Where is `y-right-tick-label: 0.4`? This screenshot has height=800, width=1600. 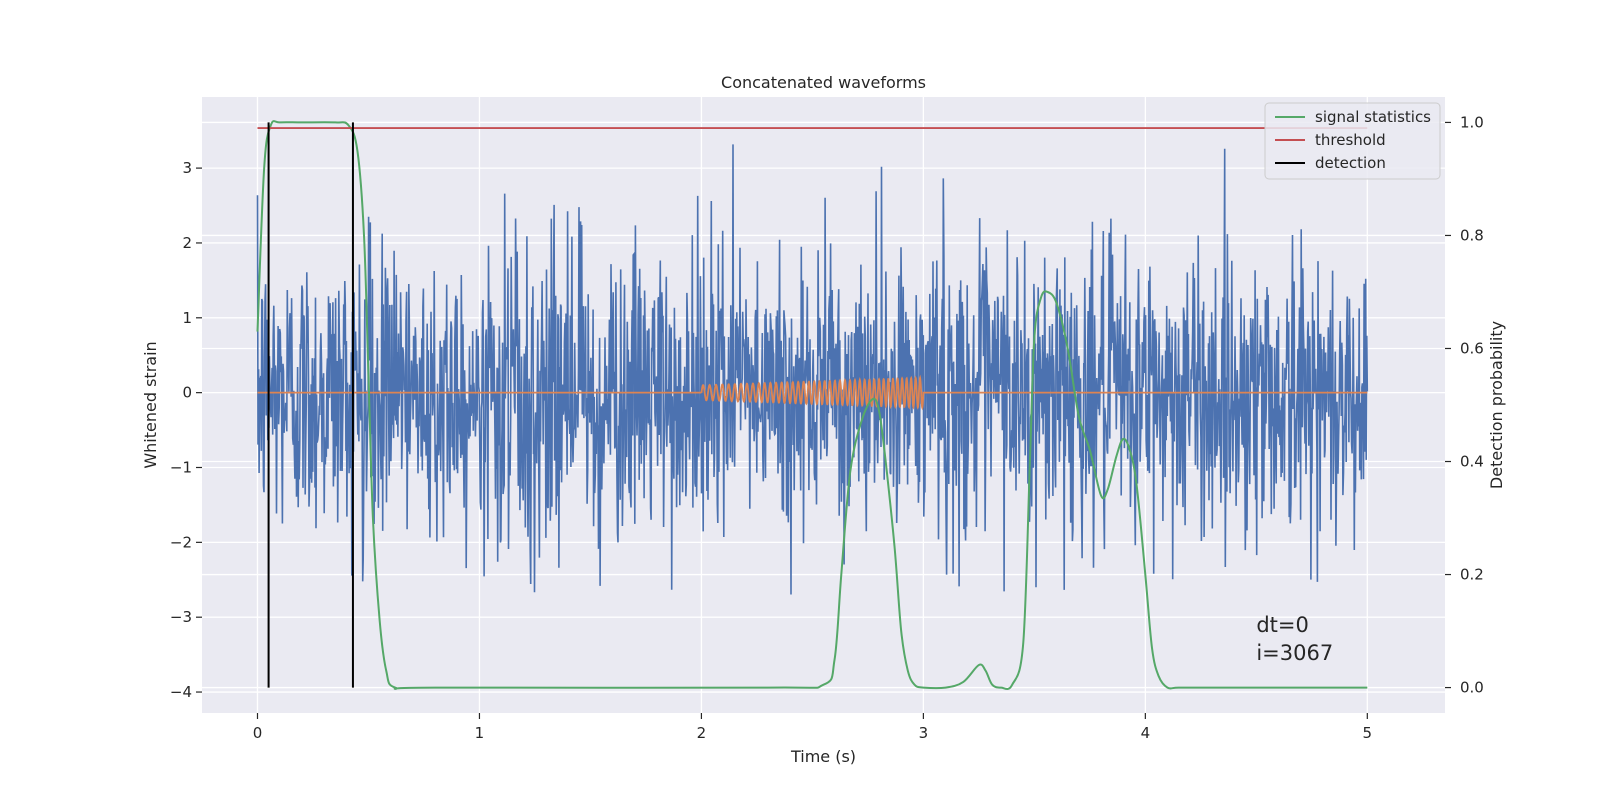
y-right-tick-label: 0.4 is located at coordinates (1472, 462).